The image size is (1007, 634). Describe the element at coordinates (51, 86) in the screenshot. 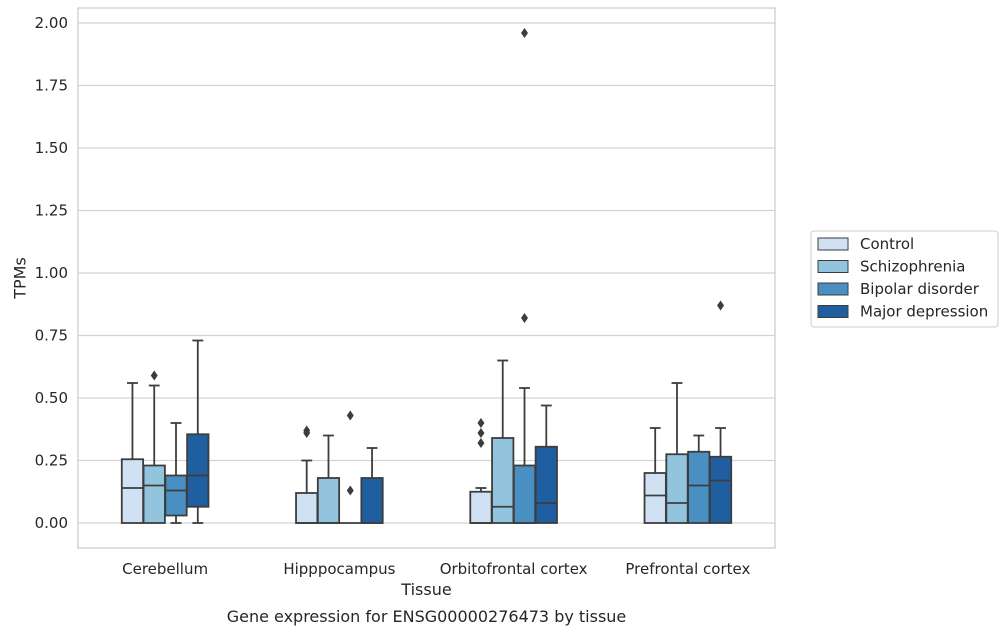

I see `y-tick-label: 1.75` at that location.